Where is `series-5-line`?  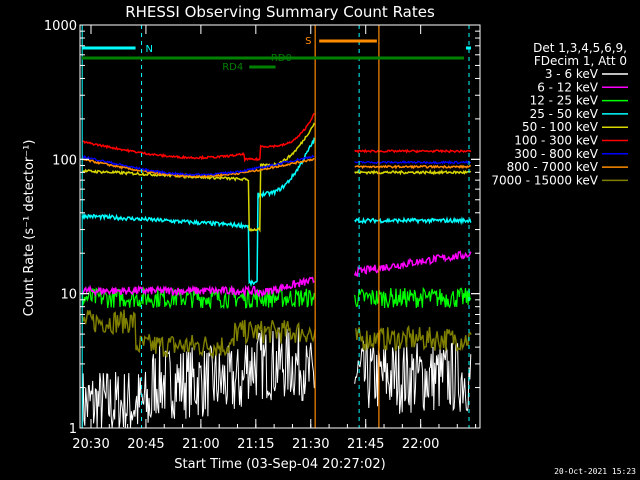 series-5-line is located at coordinates (276, 137).